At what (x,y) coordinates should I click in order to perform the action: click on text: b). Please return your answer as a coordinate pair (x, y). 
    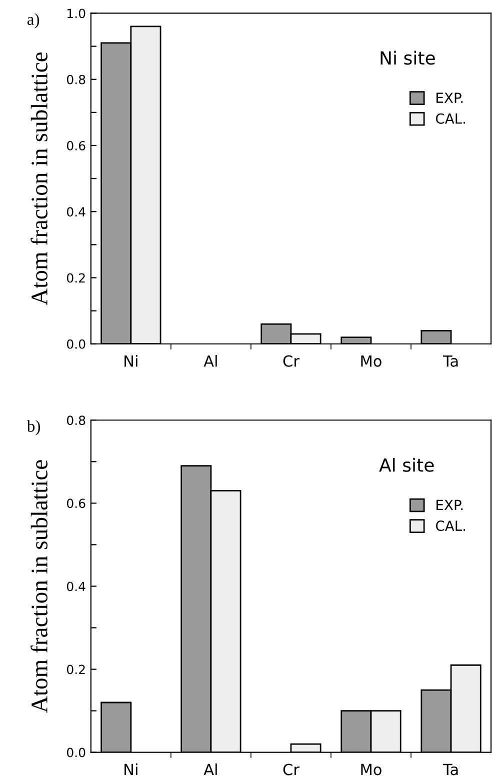
    Looking at the image, I should click on (33, 428).